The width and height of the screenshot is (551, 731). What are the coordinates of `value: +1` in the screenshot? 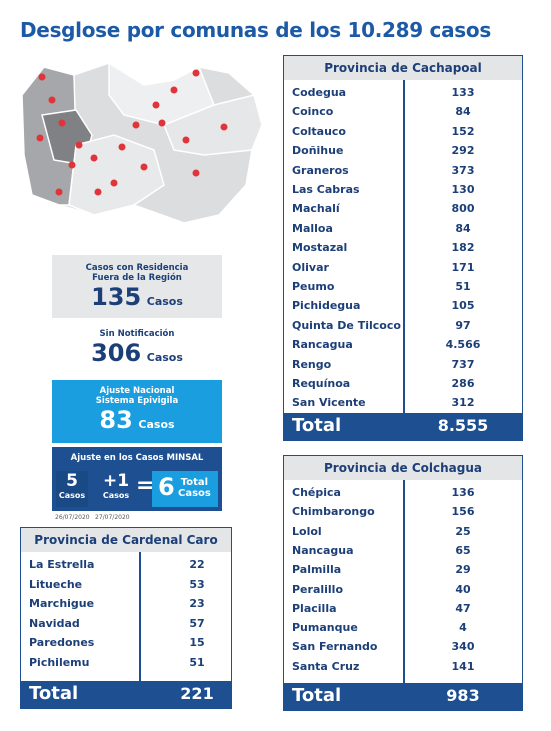 It's located at (116, 481).